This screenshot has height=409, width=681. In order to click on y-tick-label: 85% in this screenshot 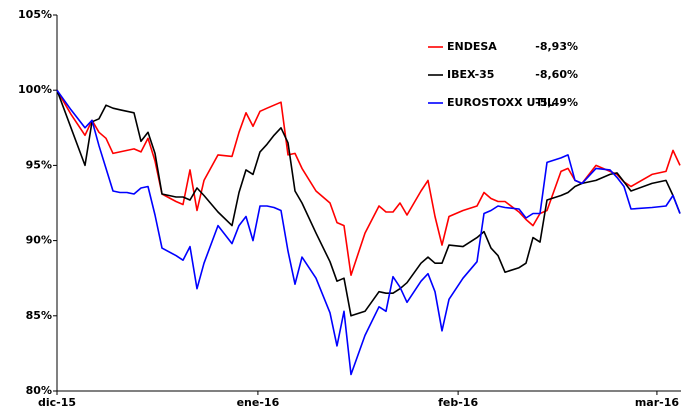, I will do `click(39, 315)`.